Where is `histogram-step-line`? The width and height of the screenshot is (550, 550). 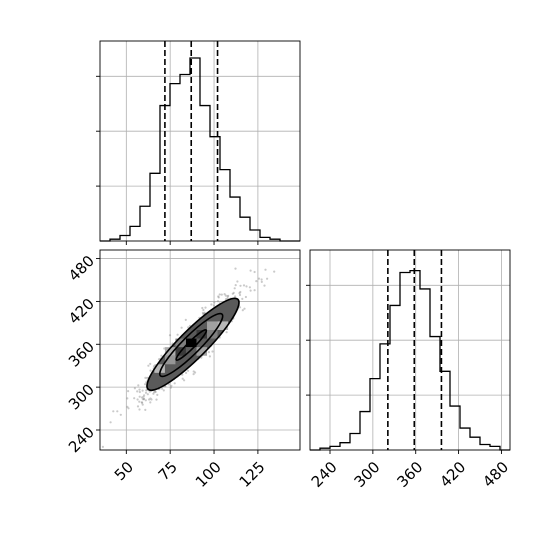 histogram-step-line is located at coordinates (200, 149).